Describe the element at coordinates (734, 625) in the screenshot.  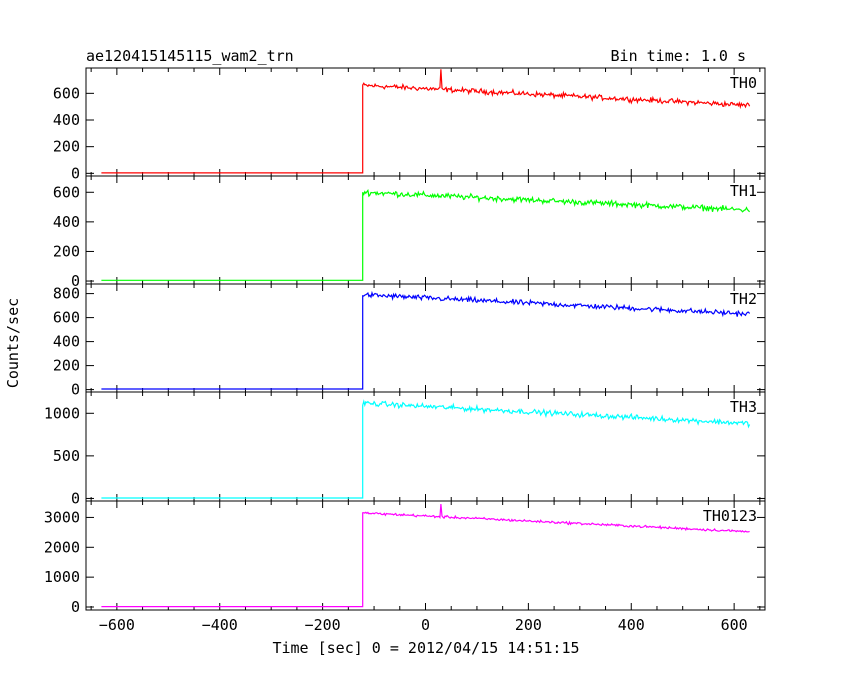
I see `x-tick-label: 600` at that location.